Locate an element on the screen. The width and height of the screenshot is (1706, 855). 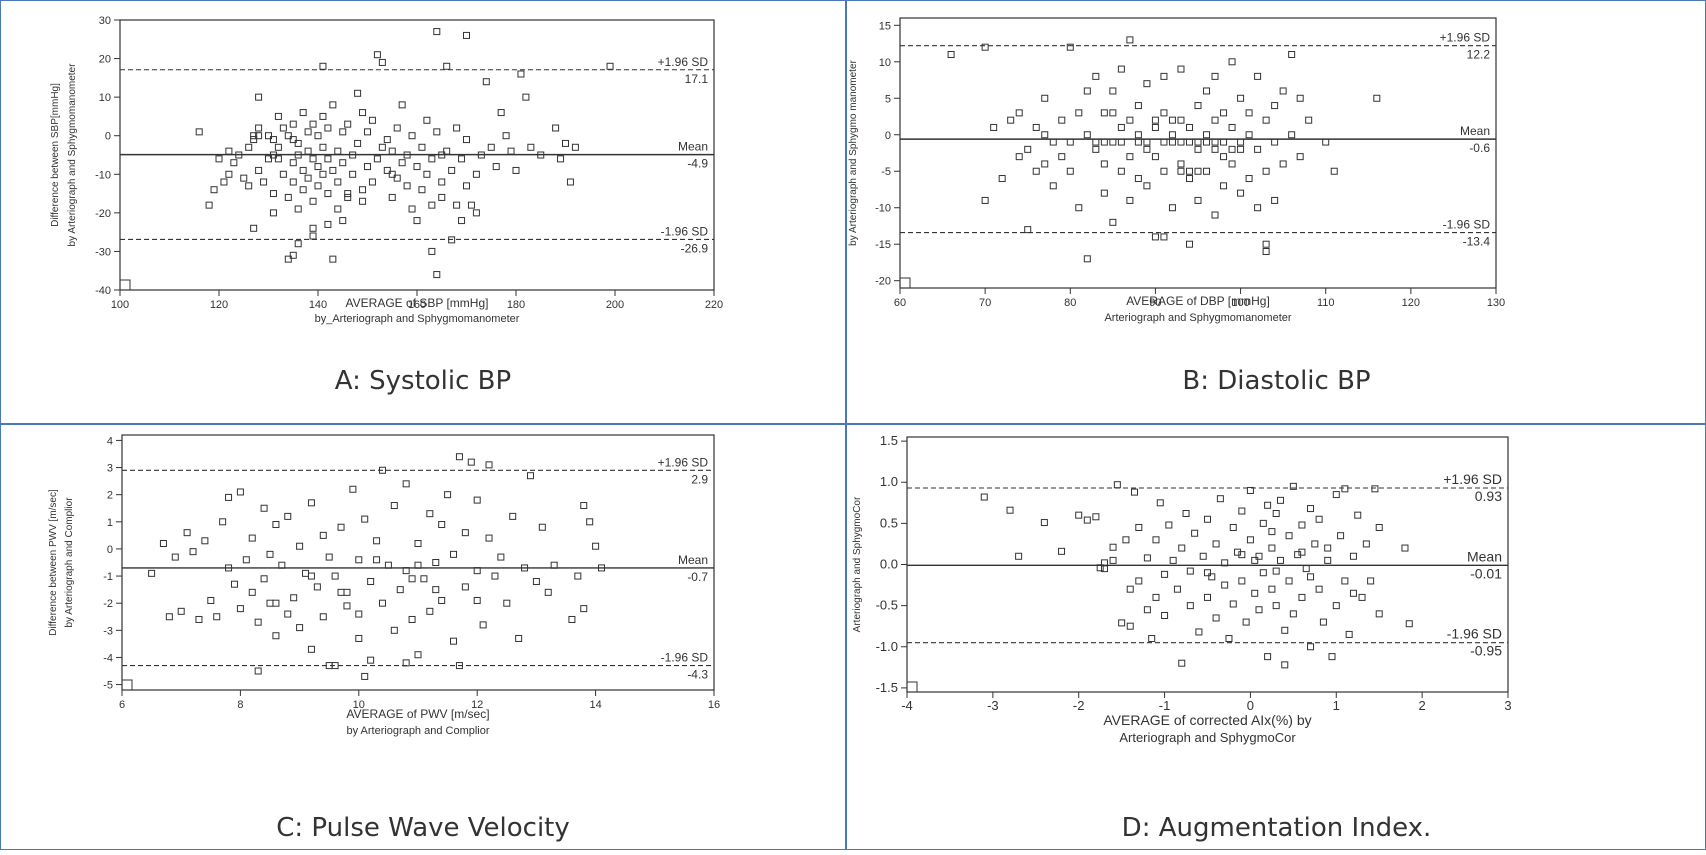
x-tick-label: 6 is located at coordinates (122, 705).